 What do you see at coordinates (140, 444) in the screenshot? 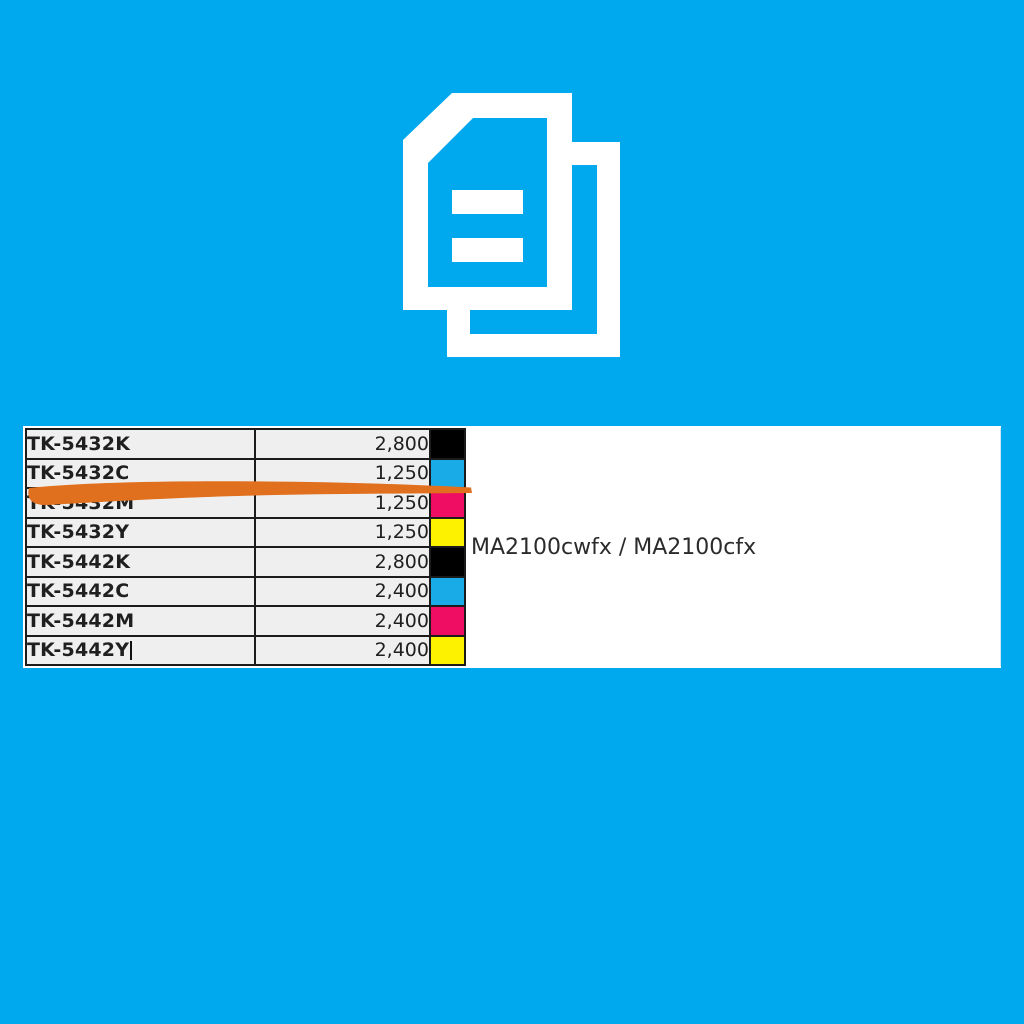
I see `model-cell: TK-5432K` at bounding box center [140, 444].